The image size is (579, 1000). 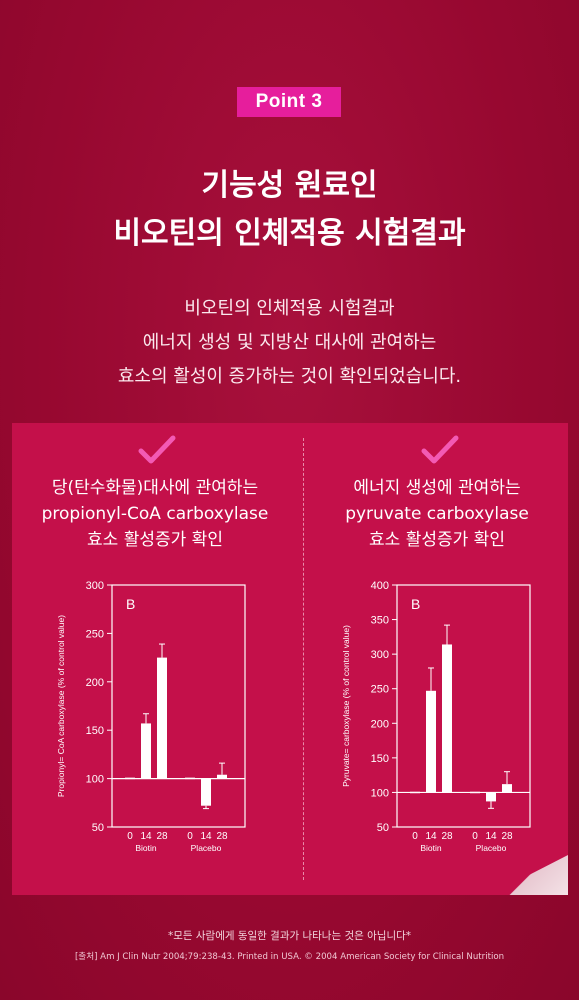 What do you see at coordinates (155, 488) in the screenshot?
I see `left-title-line1: 당(탄수화물)대사에 관여하는` at bounding box center [155, 488].